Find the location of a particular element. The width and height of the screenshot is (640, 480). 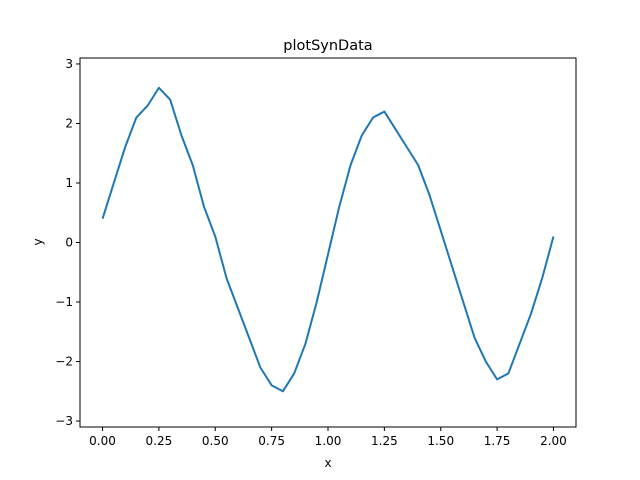

y-tick-label: 0 is located at coordinates (69, 243).